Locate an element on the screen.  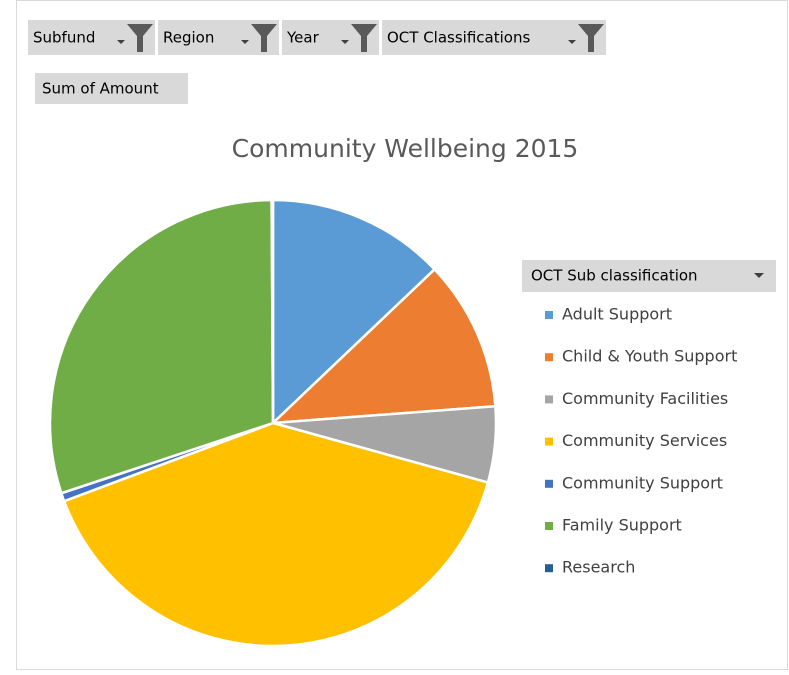
legend-label: Family Support is located at coordinates (622, 525).